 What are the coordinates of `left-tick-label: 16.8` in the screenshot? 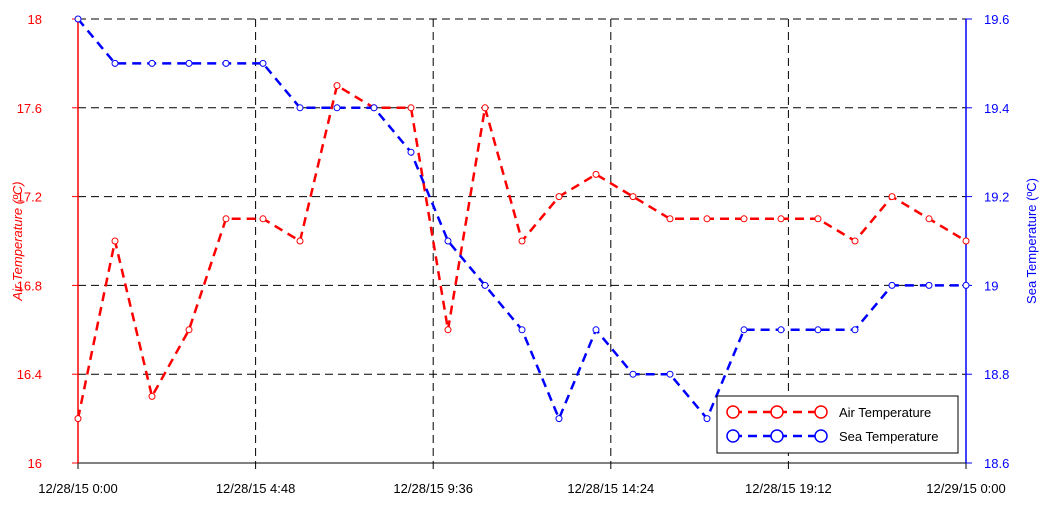 It's located at (29, 285).